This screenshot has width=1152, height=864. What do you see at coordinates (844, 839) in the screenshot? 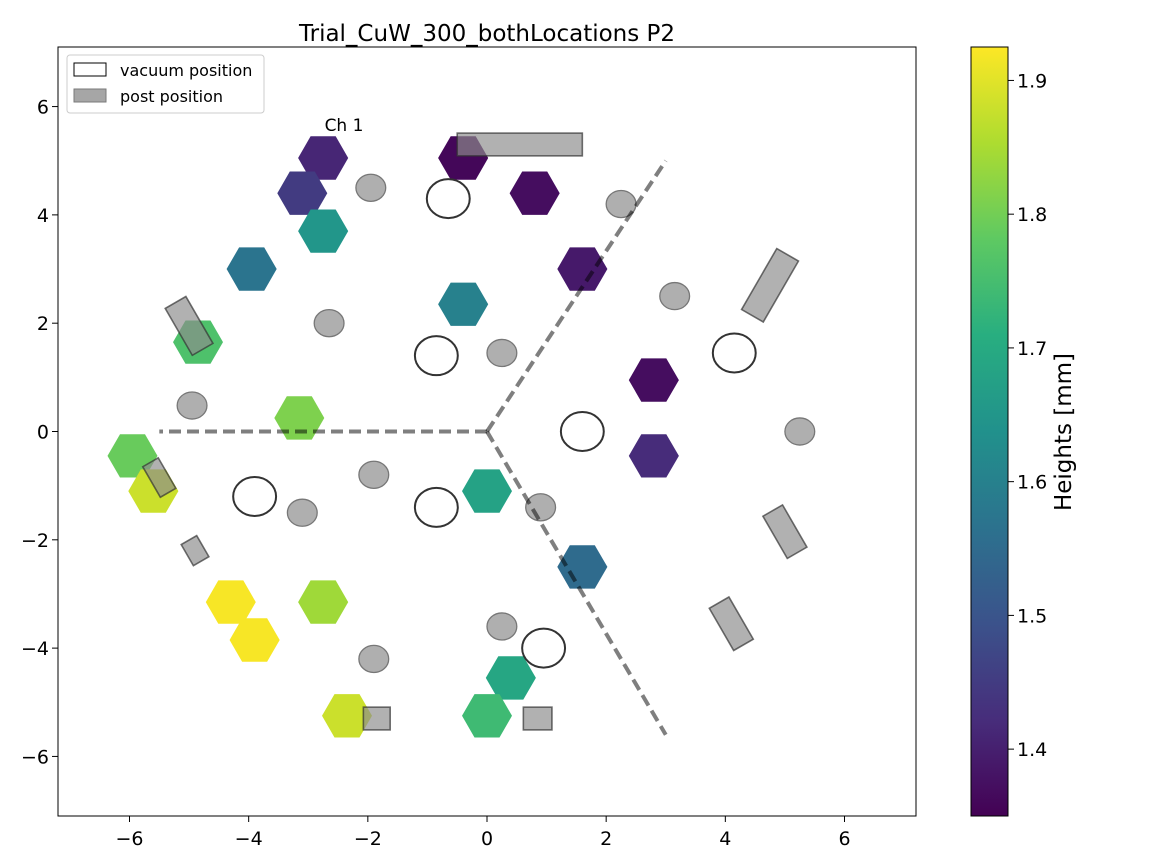
I see `x-tick-label-6: 6` at bounding box center [844, 839].